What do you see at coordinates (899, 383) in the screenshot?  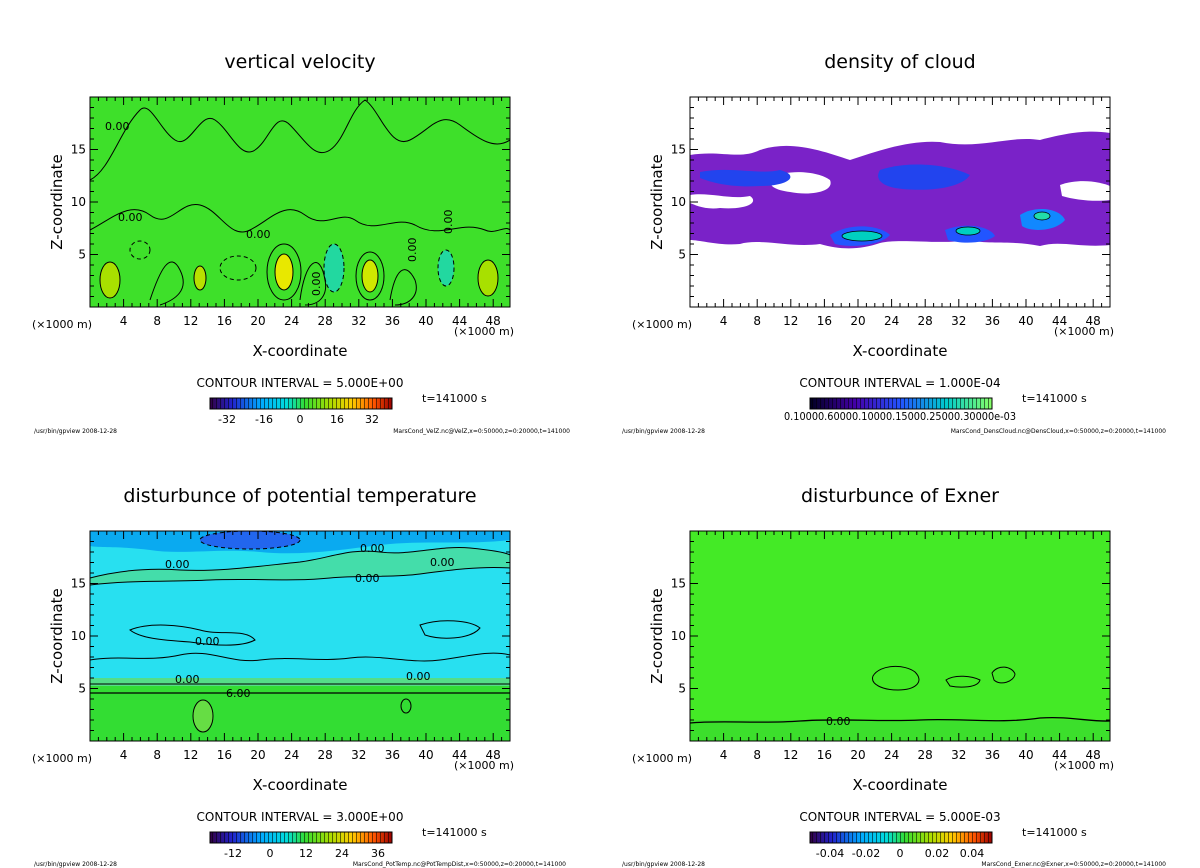 I see `contour-interval: CONTOUR INTERVAL = 1.000E-04` at bounding box center [899, 383].